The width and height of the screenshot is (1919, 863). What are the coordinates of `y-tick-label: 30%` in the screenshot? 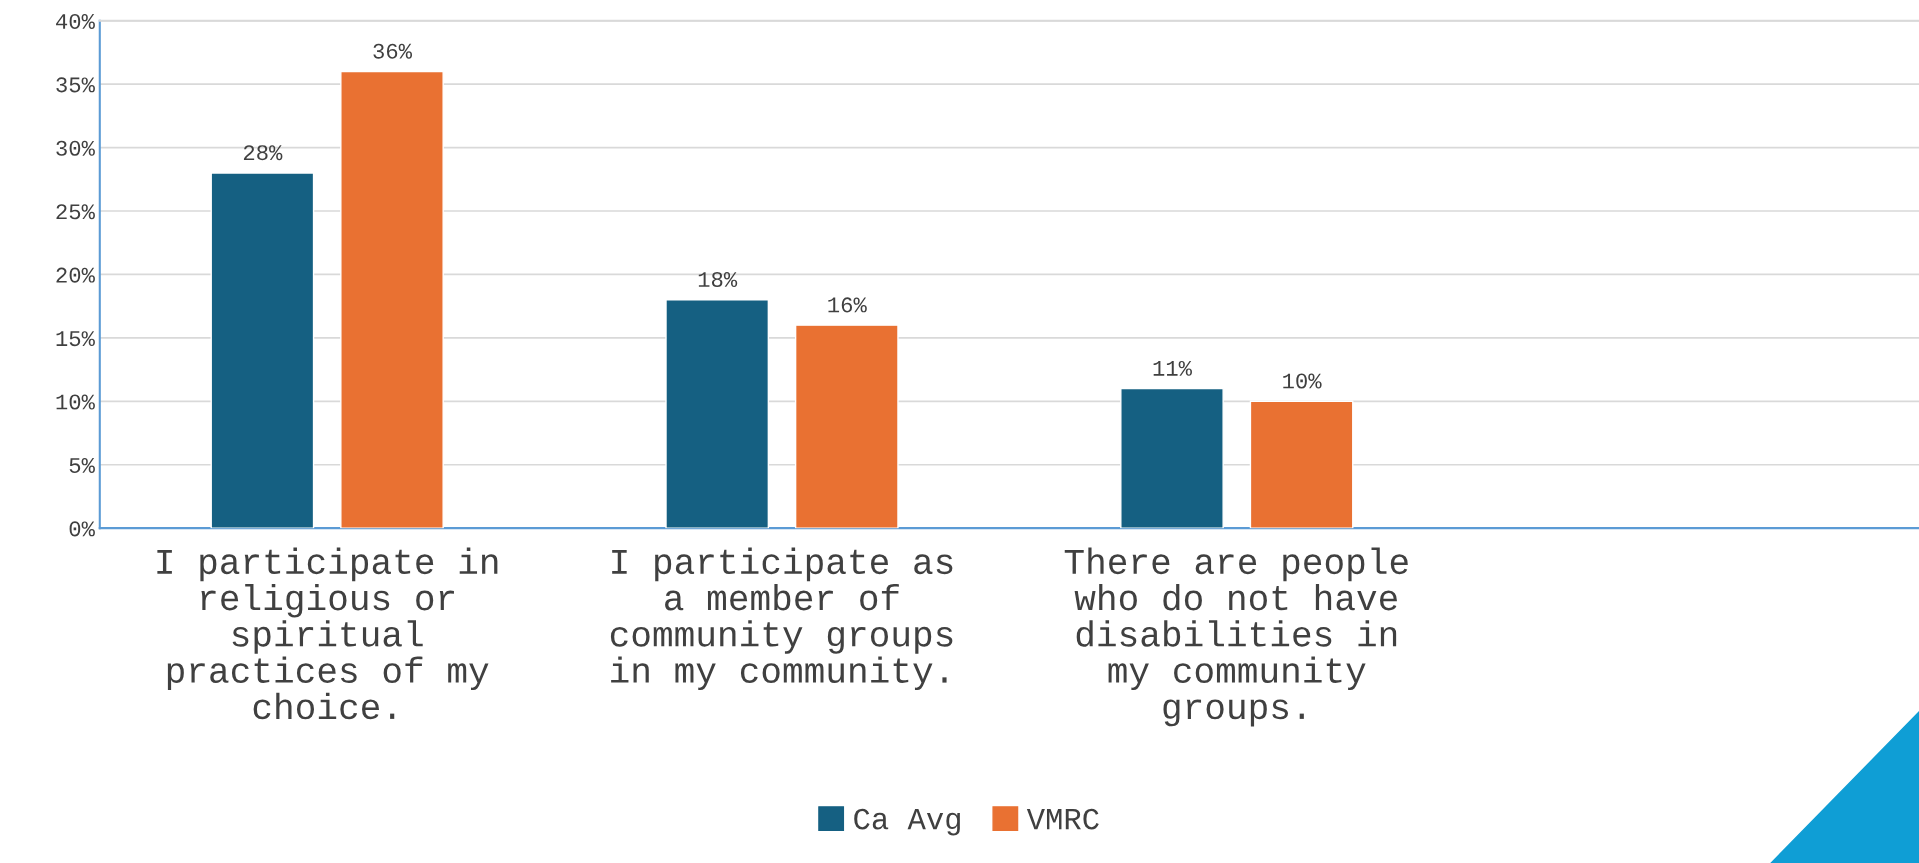 It's located at (75, 148).